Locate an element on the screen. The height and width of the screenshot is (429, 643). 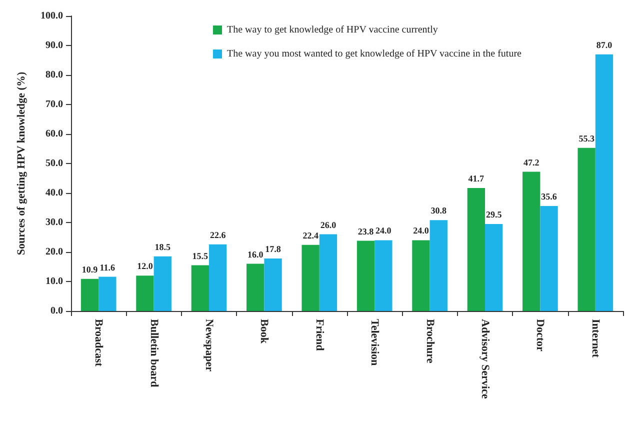
data-label: 41.7 is located at coordinates (476, 178).